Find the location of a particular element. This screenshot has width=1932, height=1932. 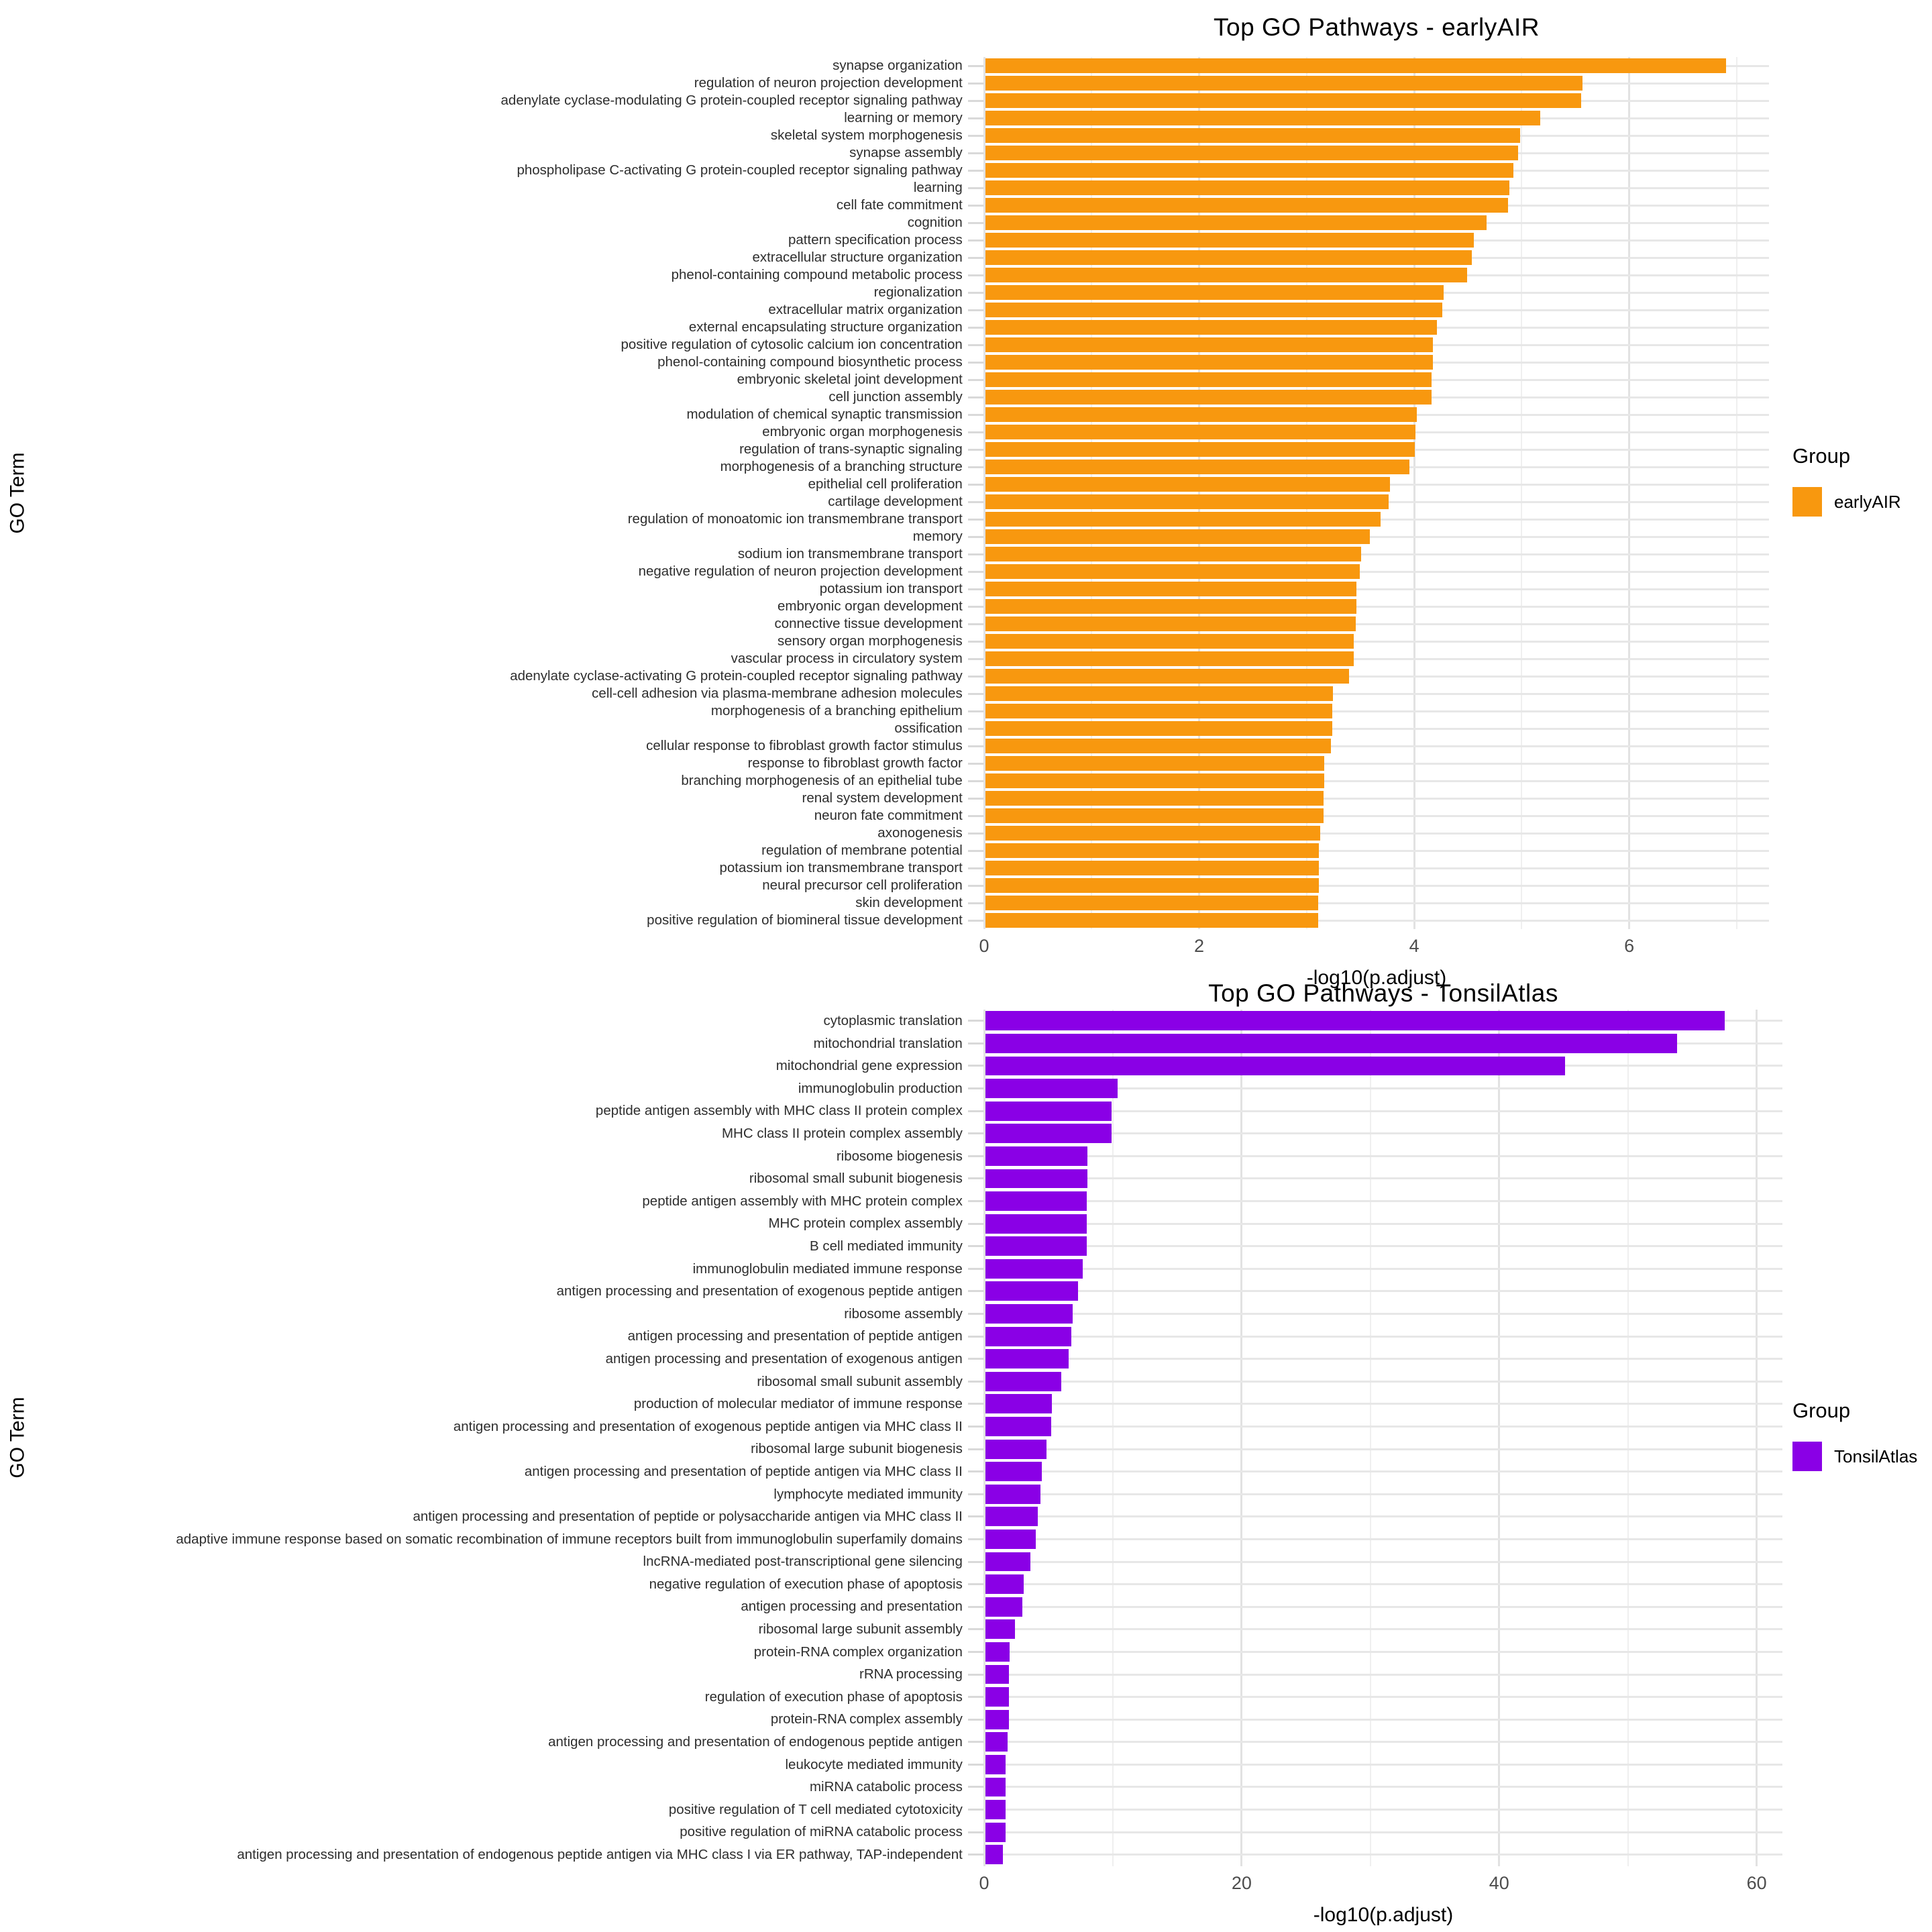

chart-row: pattern specification process is located at coordinates (884, 240).